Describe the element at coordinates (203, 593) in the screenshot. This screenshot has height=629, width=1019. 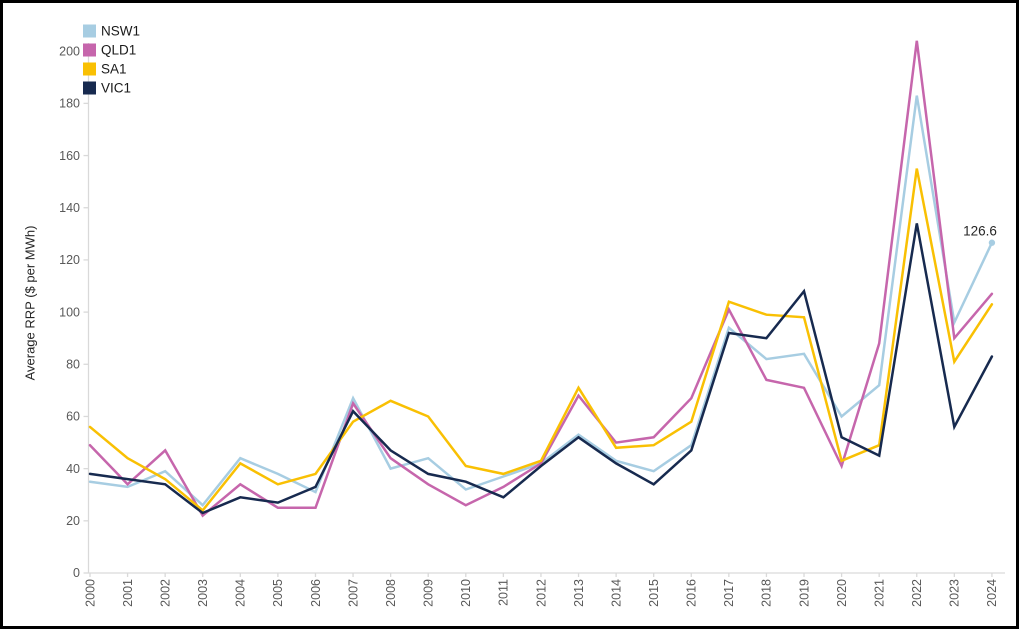
I see `x-axis-tick-label: 2003` at that location.